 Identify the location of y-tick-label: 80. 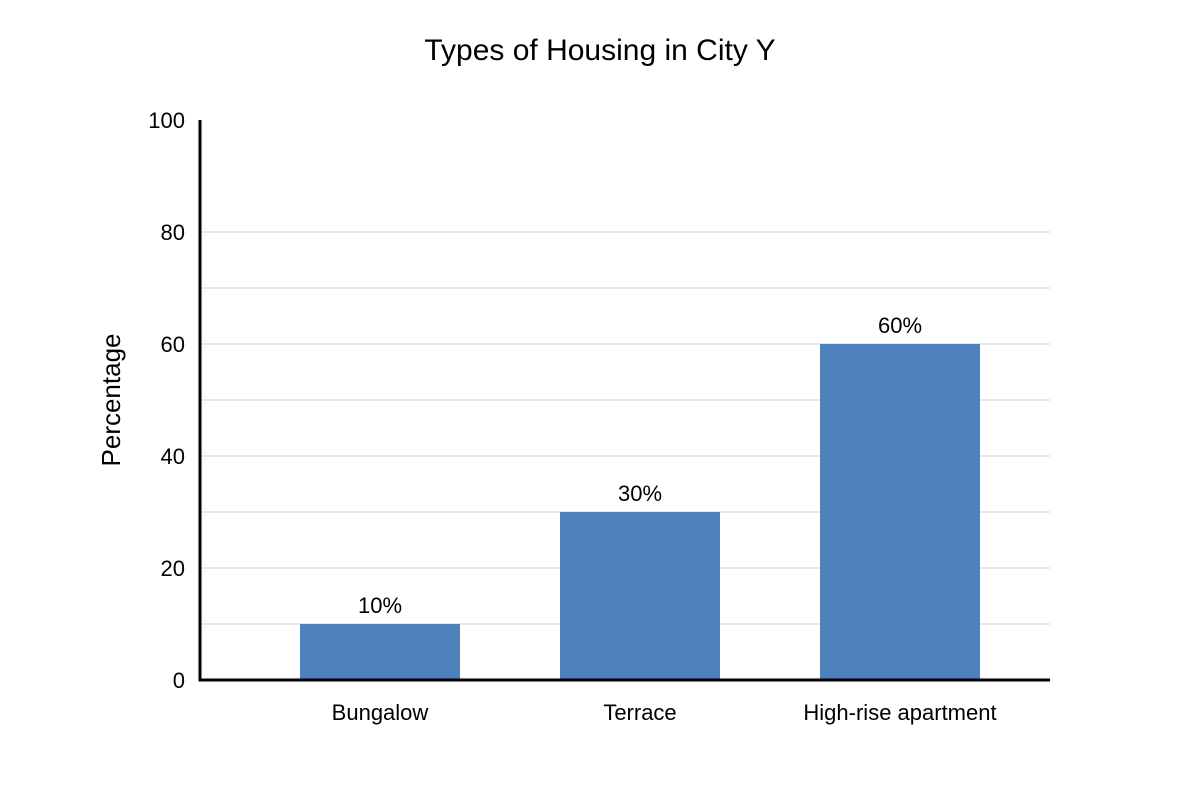
(173, 232).